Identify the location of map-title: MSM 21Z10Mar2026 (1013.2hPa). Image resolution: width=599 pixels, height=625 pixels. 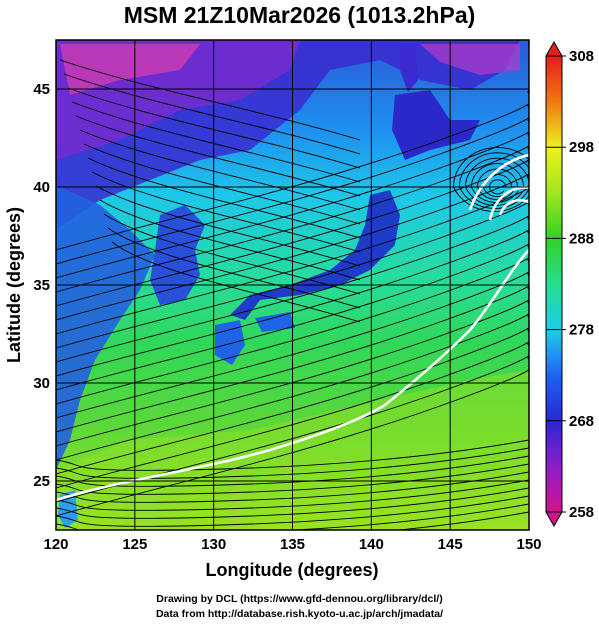
(299, 15).